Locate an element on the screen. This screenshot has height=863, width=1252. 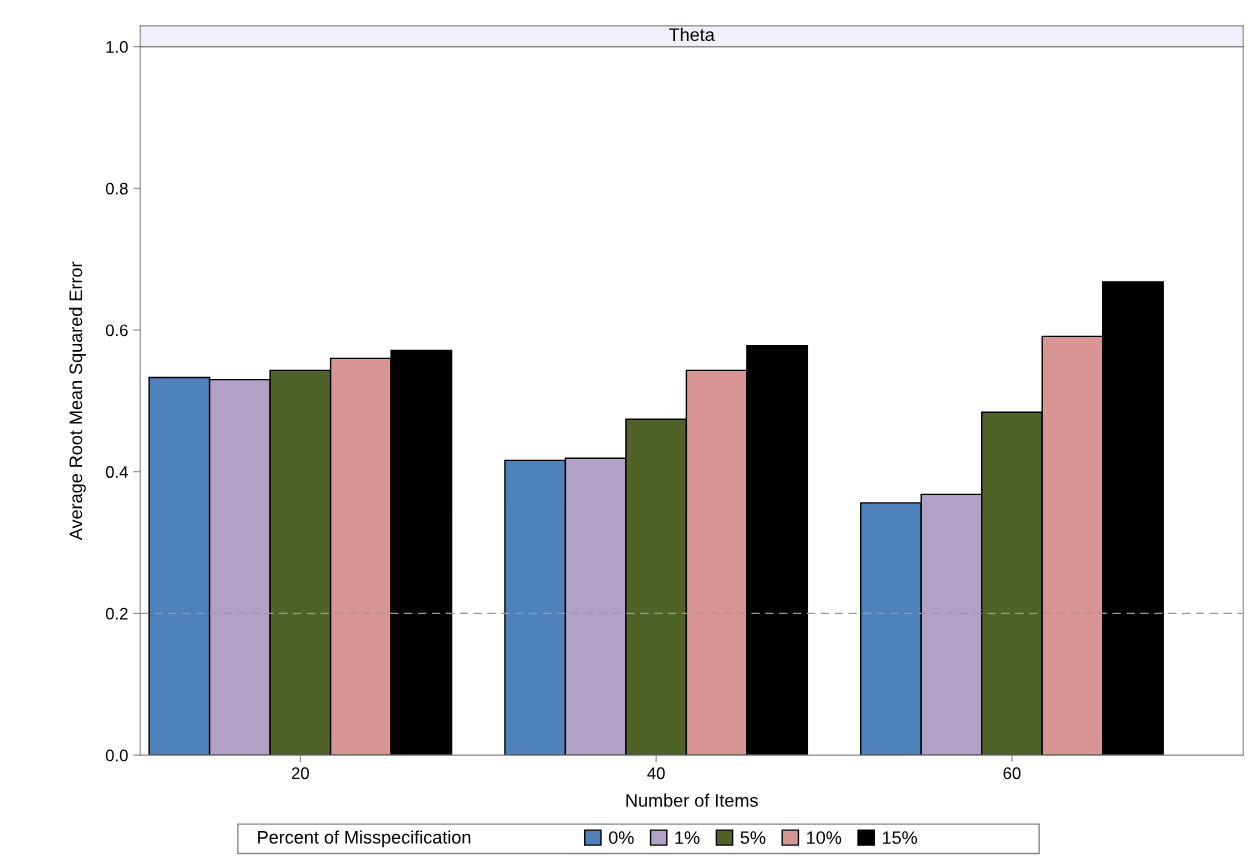
y-tick-label: 0.8 is located at coordinates (116, 188).